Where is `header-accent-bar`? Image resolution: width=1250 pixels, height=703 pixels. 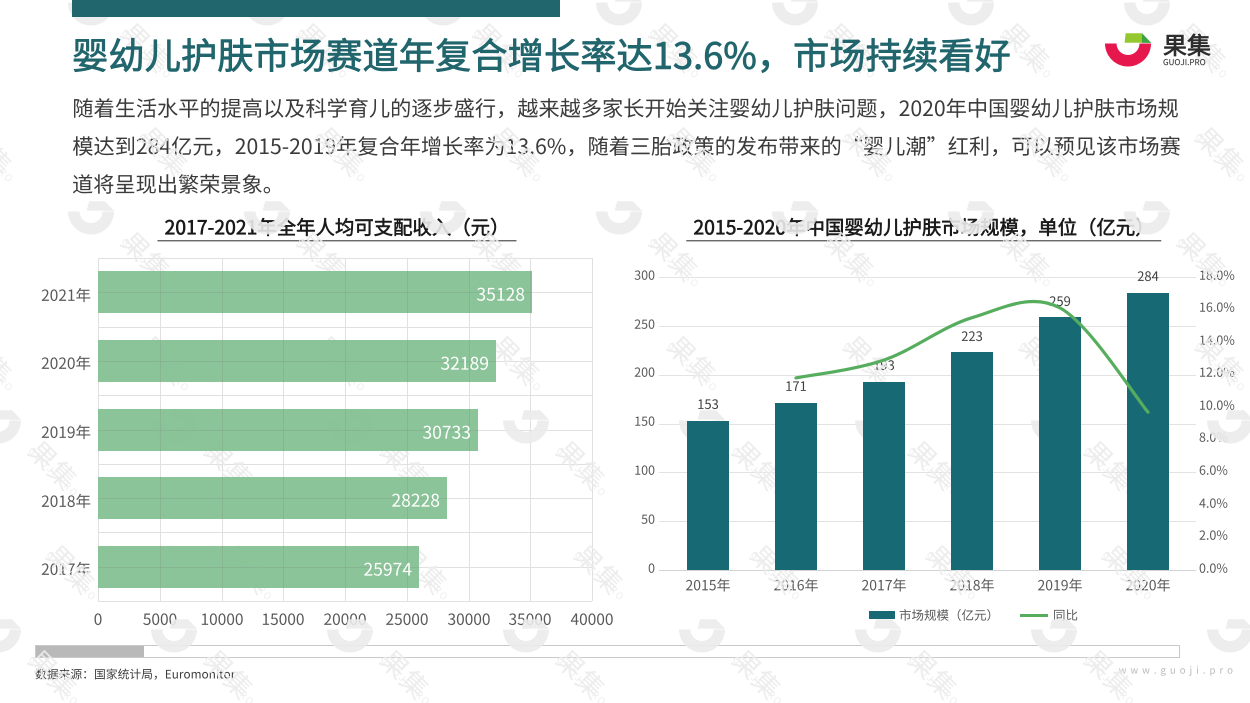 header-accent-bar is located at coordinates (316, 8).